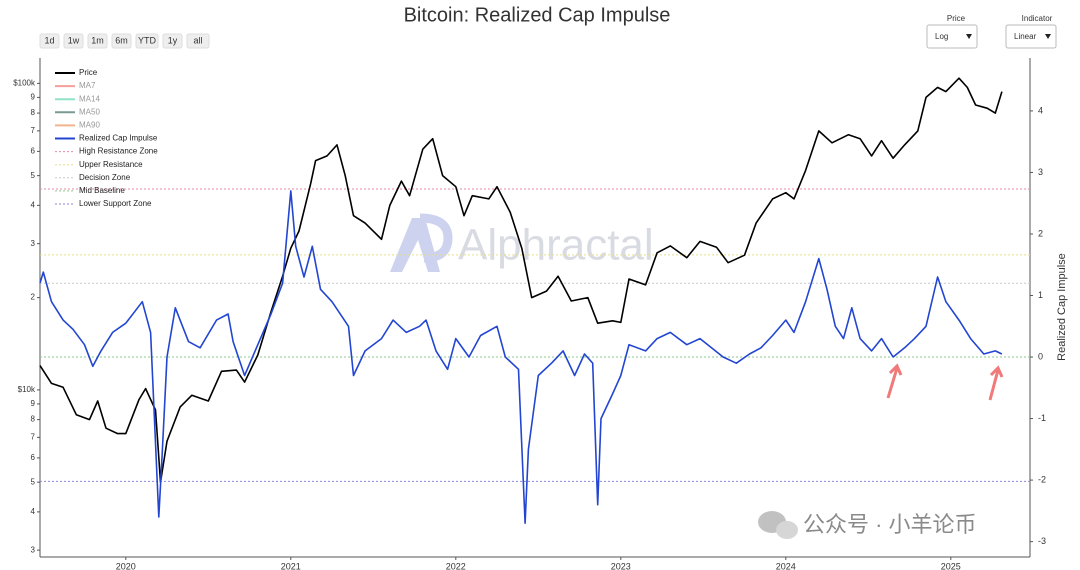  Describe the element at coordinates (118, 151) in the screenshot. I see `legend-label: High Resistance Zone` at that location.